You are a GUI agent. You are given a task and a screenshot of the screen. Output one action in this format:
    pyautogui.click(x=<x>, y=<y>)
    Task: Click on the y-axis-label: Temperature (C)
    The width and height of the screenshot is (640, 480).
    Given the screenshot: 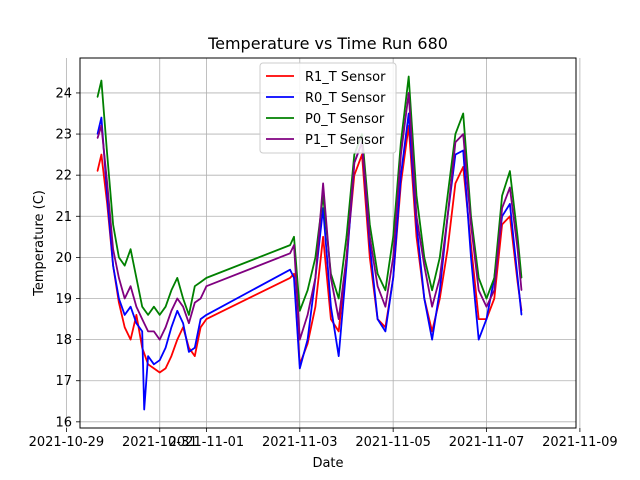 What is the action you would take?
    pyautogui.click(x=39, y=243)
    